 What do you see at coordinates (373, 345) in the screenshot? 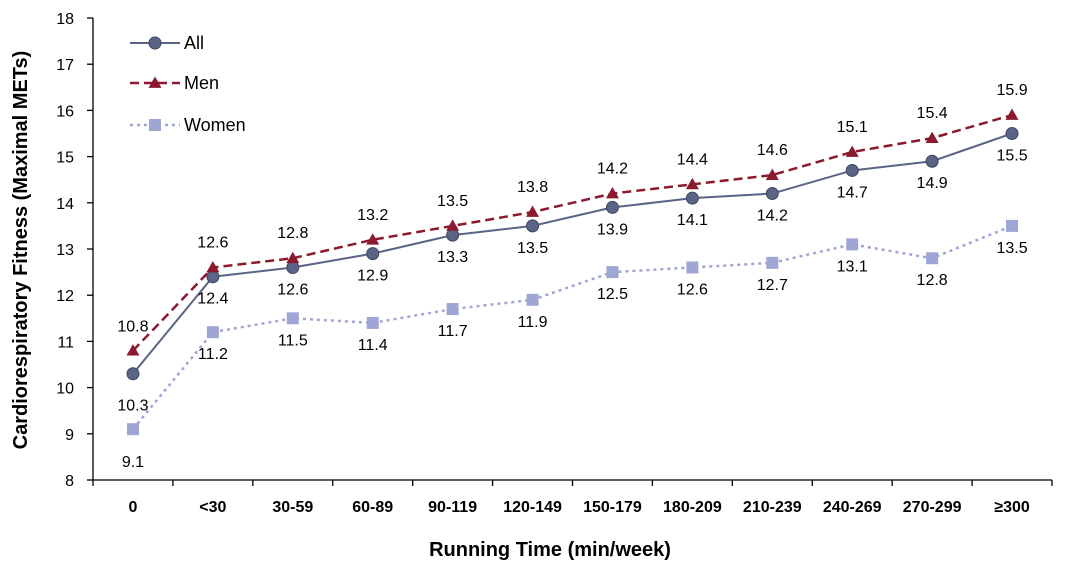
I see `women-data-label: 11.4` at bounding box center [373, 345].